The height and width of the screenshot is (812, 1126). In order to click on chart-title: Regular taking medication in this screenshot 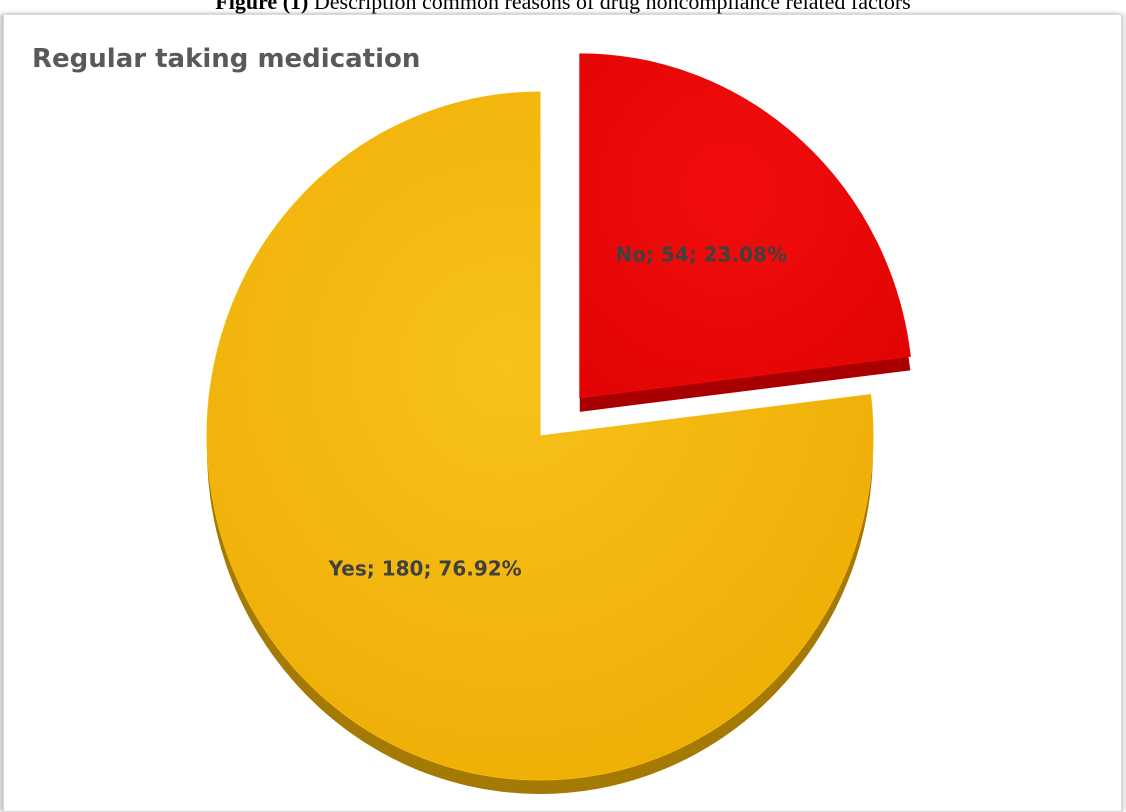, I will do `click(226, 59)`.